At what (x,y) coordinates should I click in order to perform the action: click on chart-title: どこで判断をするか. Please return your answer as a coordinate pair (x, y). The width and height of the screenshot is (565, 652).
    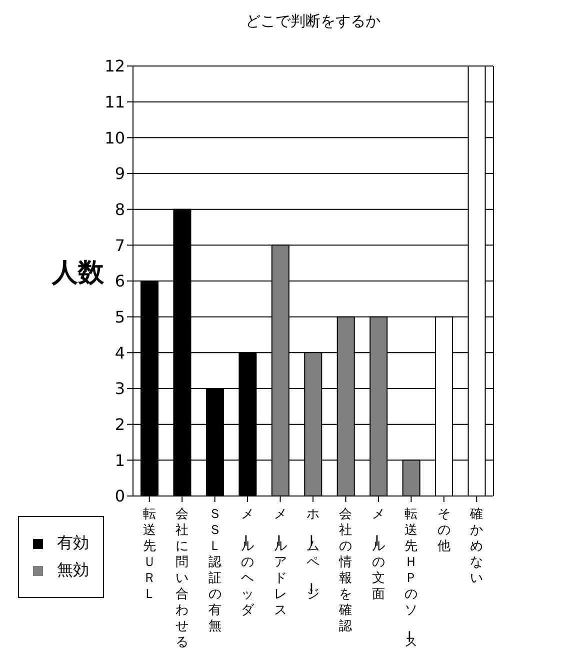
    Looking at the image, I should click on (313, 21).